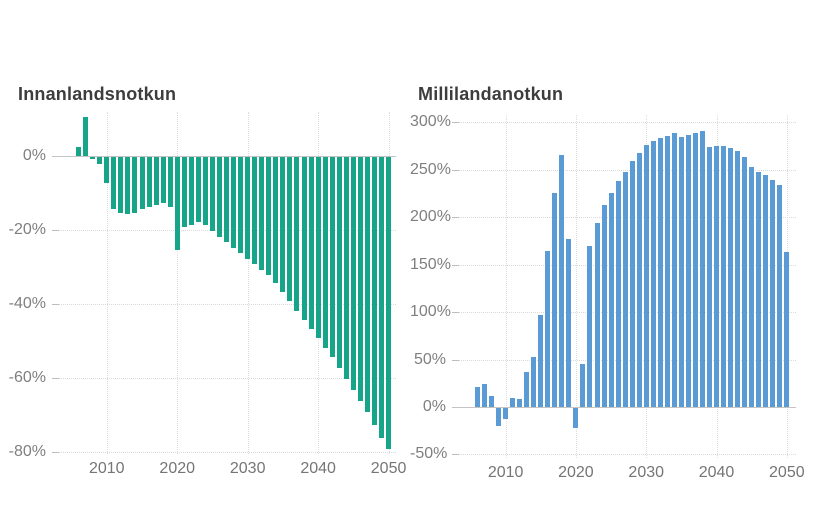 The width and height of the screenshot is (820, 530). I want to click on y-tick-label: 100%, so click(430, 312).